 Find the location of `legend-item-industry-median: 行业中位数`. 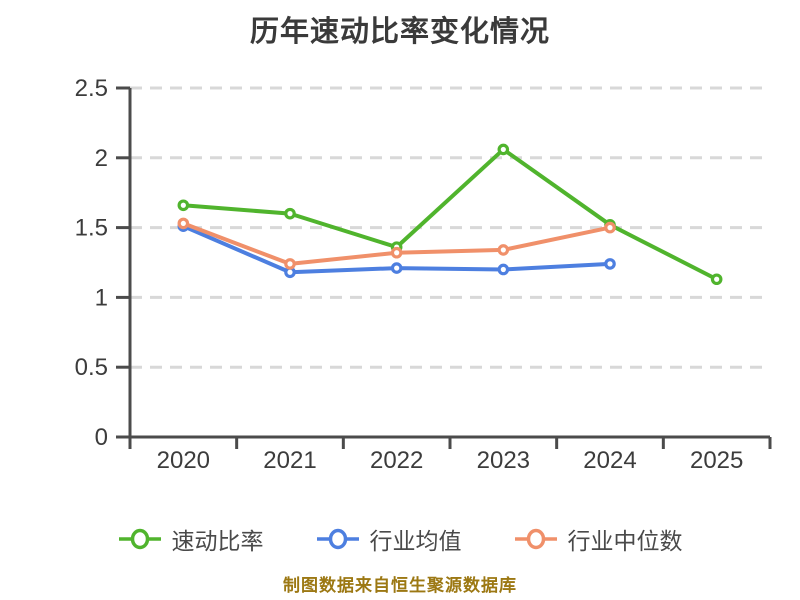

legend-item-industry-median: 行业中位数 is located at coordinates (598, 539).